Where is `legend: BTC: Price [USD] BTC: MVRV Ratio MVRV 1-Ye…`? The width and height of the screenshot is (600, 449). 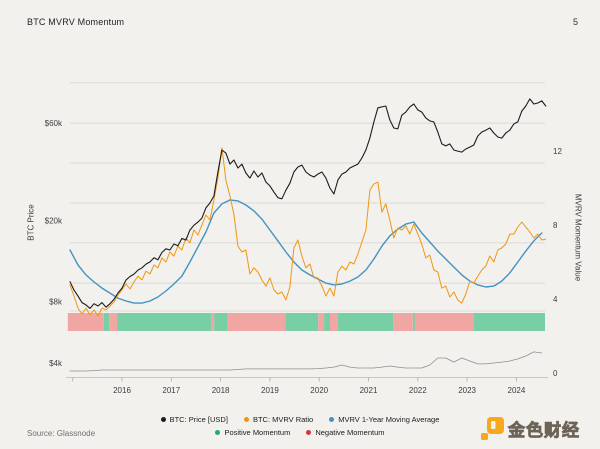
legend: BTC: Price [USD] BTC: MVRV Ratio MVRV 1-Ye… is located at coordinates (300, 426).